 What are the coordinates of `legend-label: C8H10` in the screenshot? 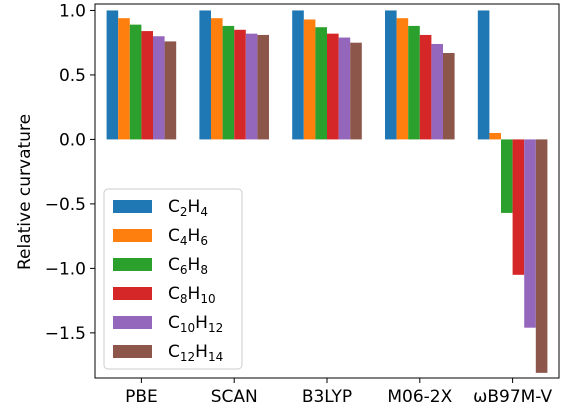 It's located at (192, 295).